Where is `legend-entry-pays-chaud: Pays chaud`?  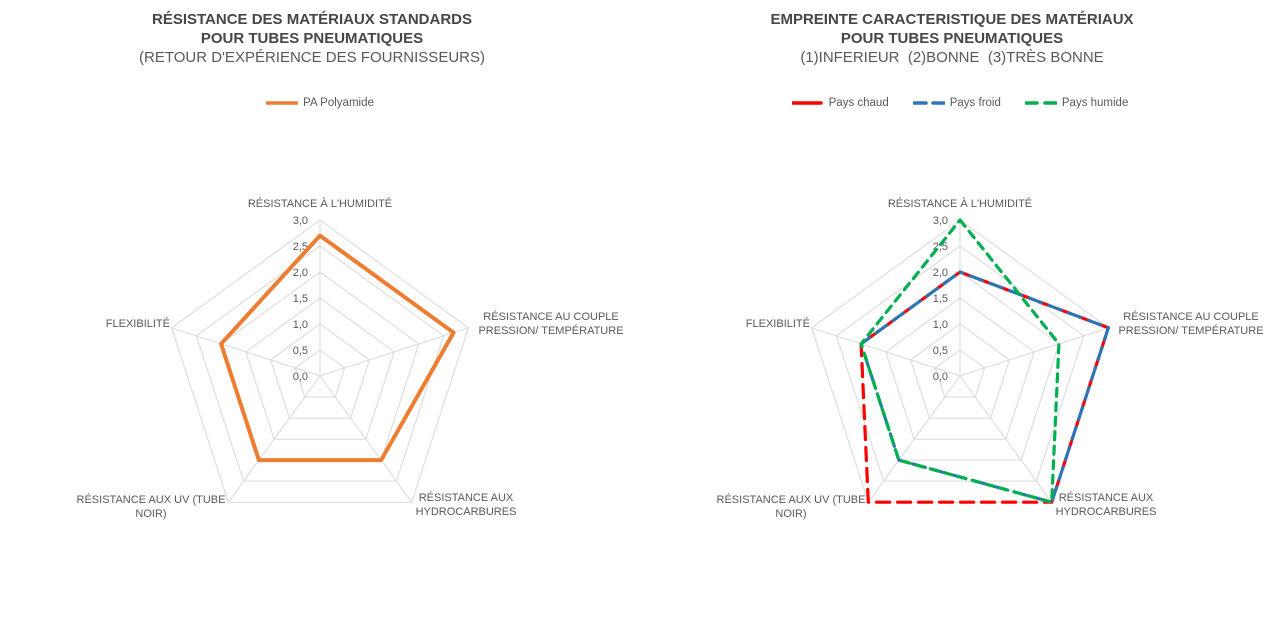 legend-entry-pays-chaud: Pays chaud is located at coordinates (840, 103).